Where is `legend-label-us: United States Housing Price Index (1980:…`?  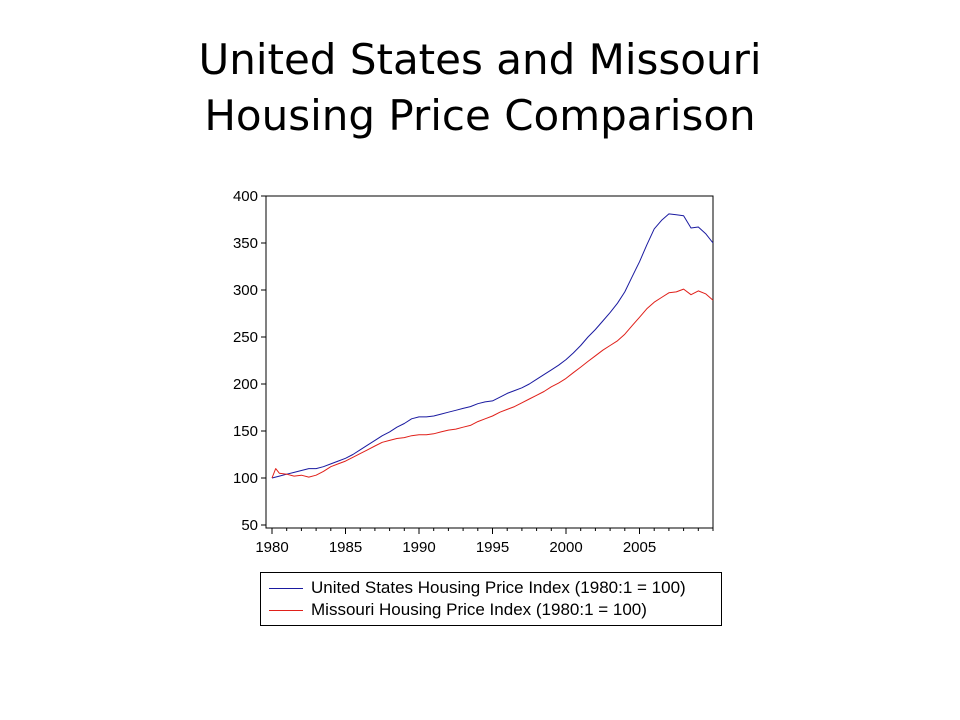 legend-label-us: United States Housing Price Index (1980:… is located at coordinates (498, 587).